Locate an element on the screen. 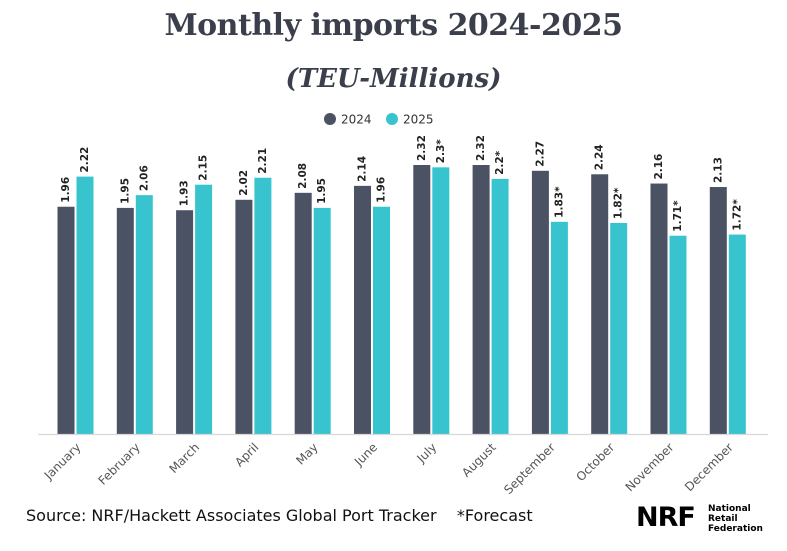 The height and width of the screenshot is (551, 787). x-tick-label-march: March is located at coordinates (184, 458).